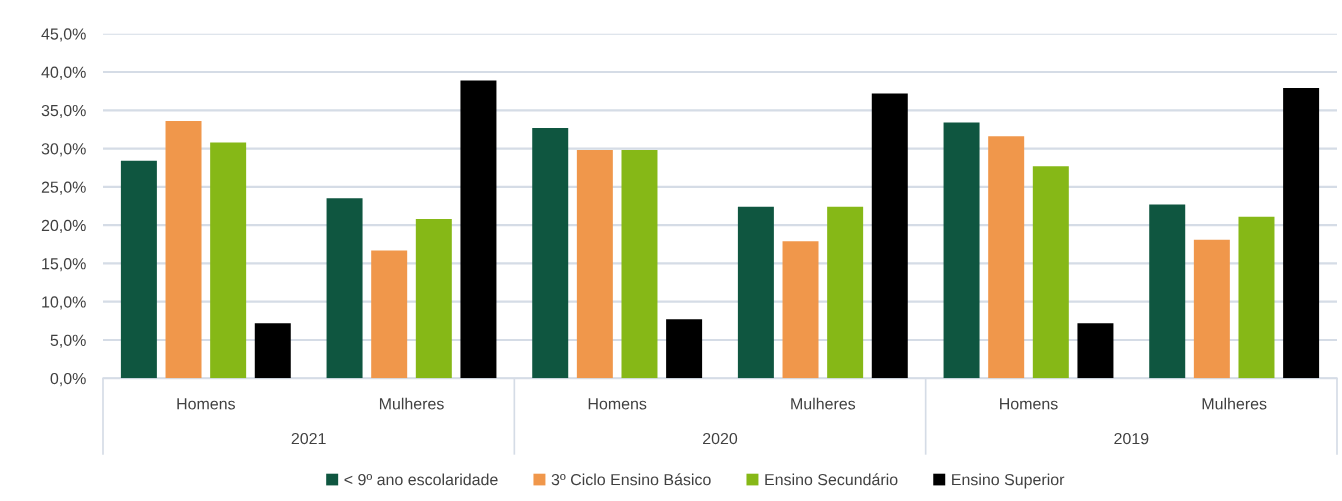 This screenshot has width=1342, height=501. I want to click on y-tick-label: 25,0%, so click(63, 188).